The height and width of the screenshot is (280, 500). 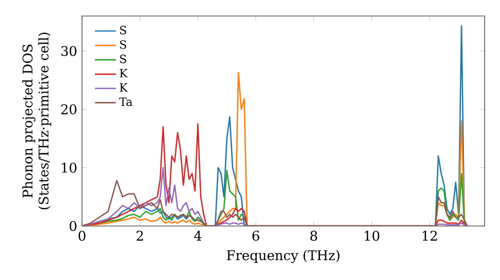 What do you see at coordinates (37, 121) in the screenshot?
I see `y-axis-title: Phonon projected DOS (States/THz·primitive cell)` at bounding box center [37, 121].